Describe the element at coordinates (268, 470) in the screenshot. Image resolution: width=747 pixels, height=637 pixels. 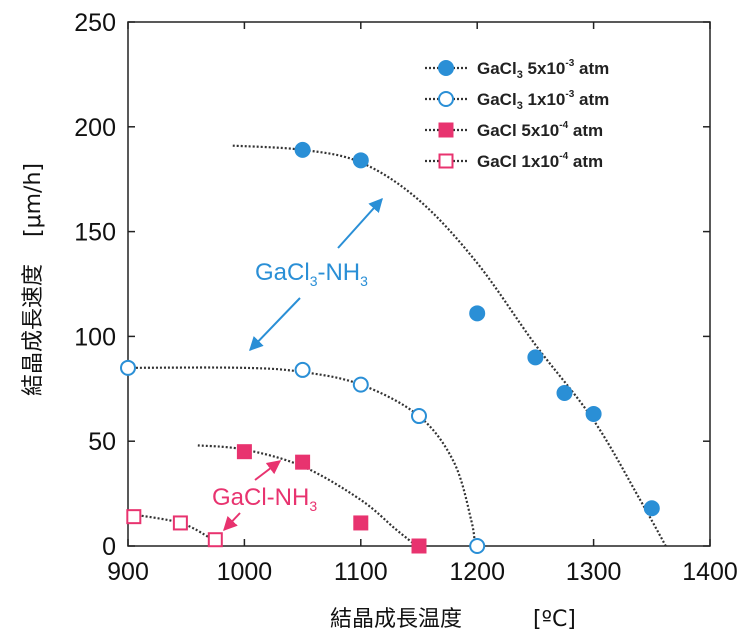
I see `annotation-arrow-upper` at that location.